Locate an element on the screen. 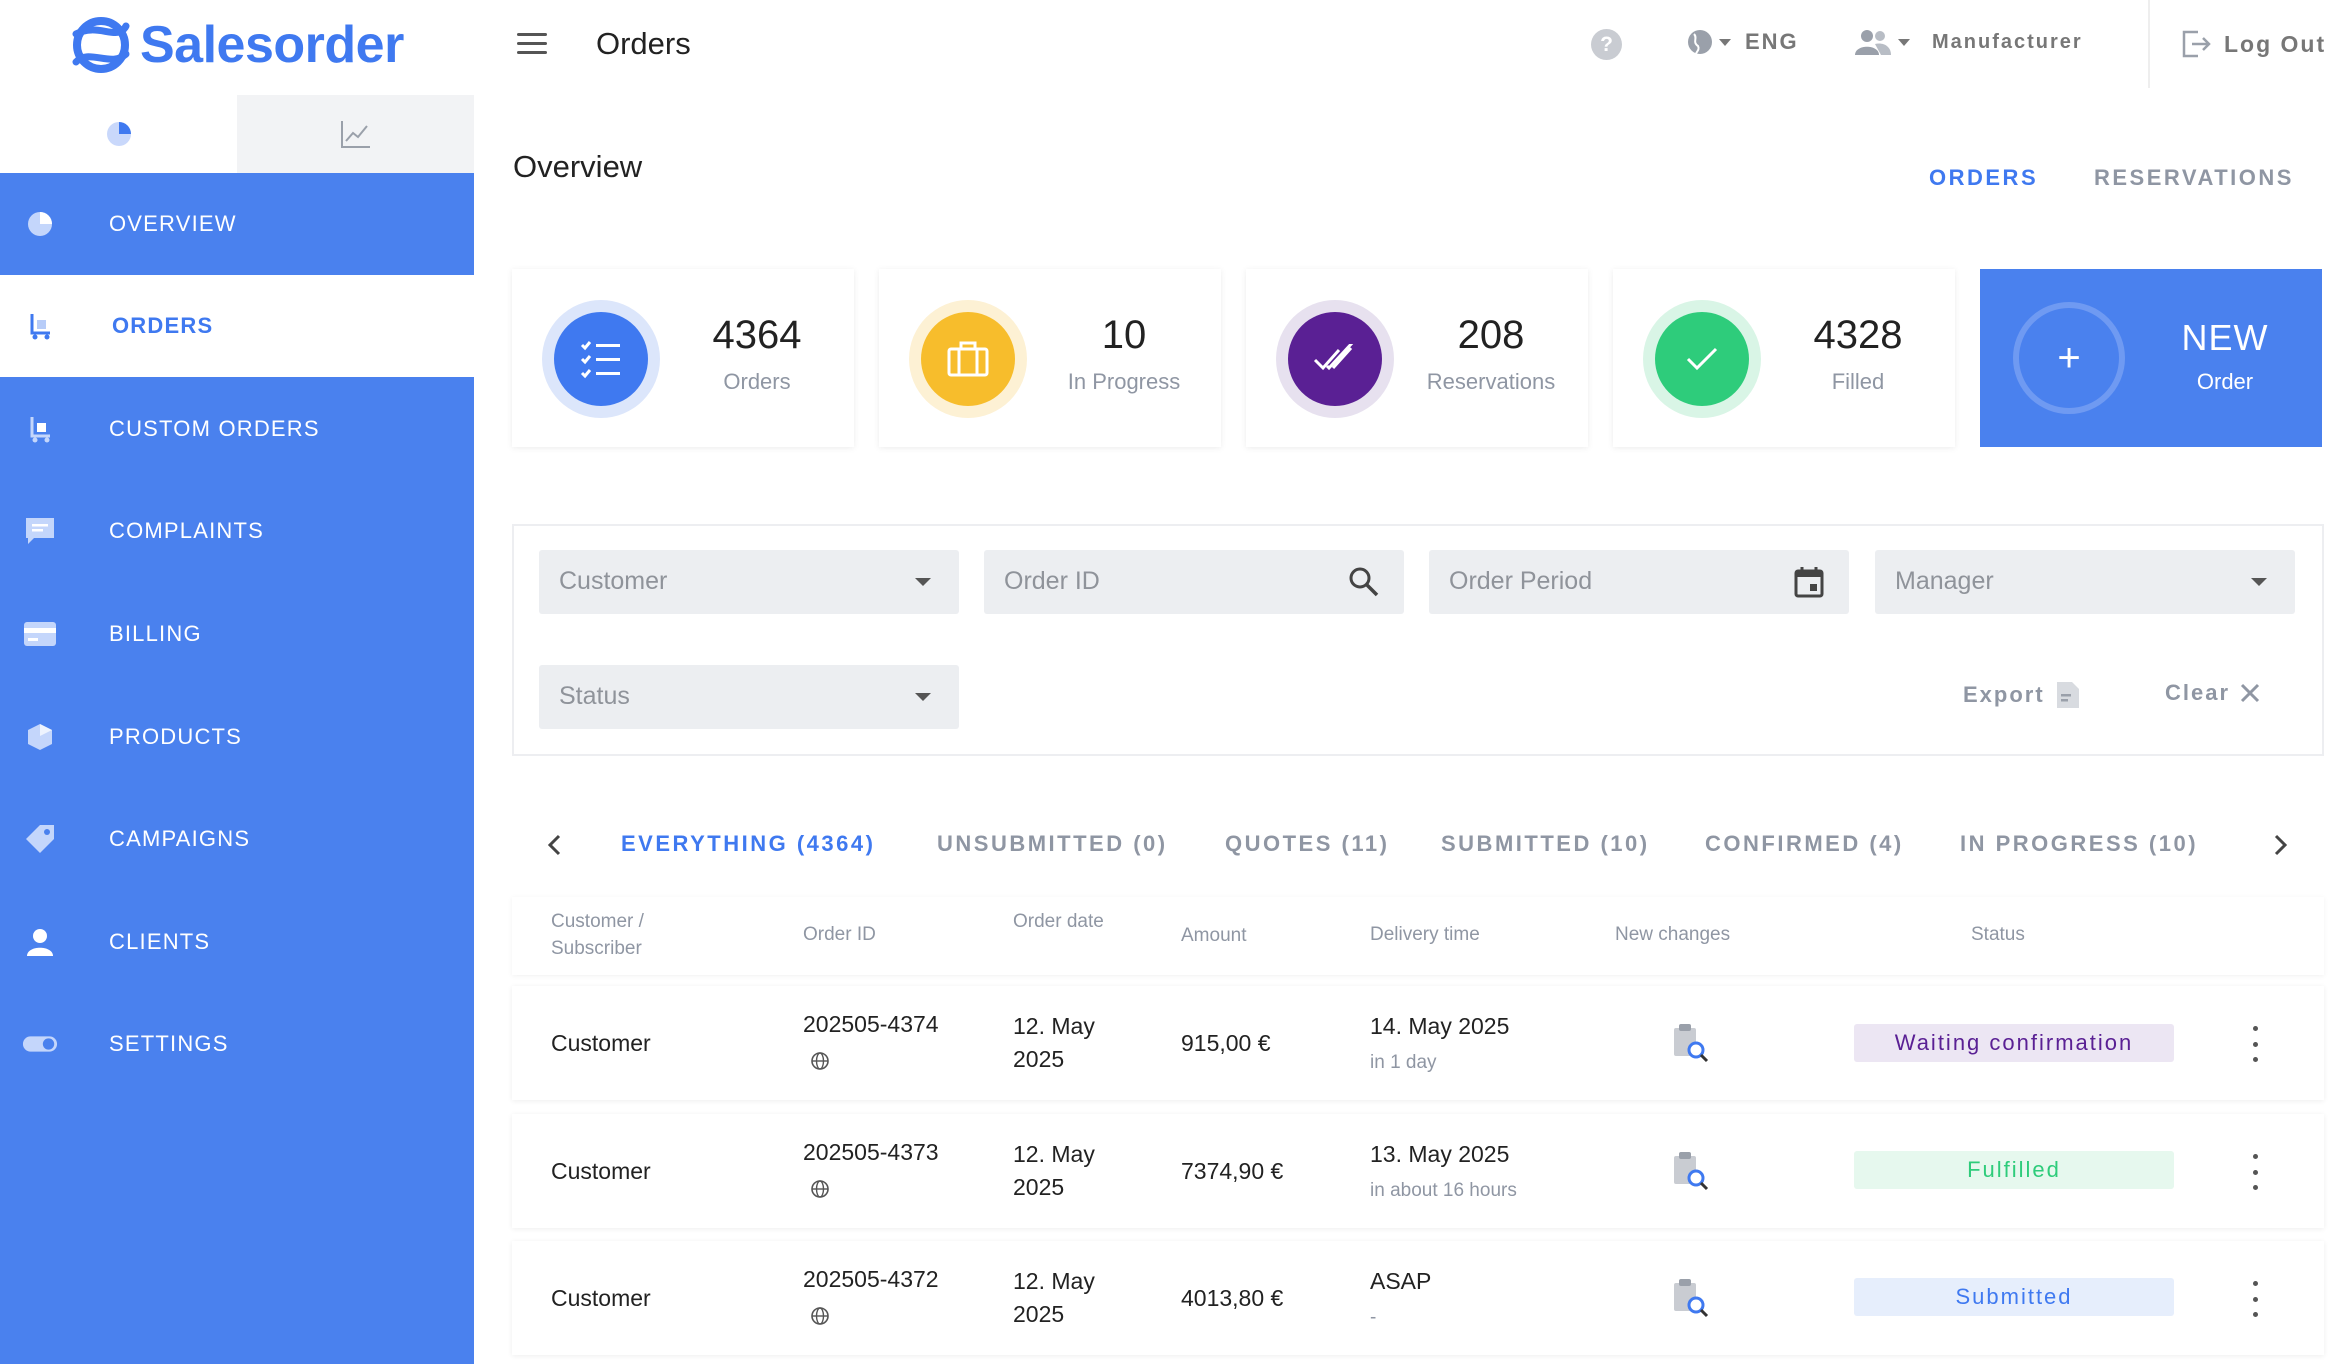 Image resolution: width=2338 pixels, height=1364 pixels. double-check-icon is located at coordinates (1333, 357).